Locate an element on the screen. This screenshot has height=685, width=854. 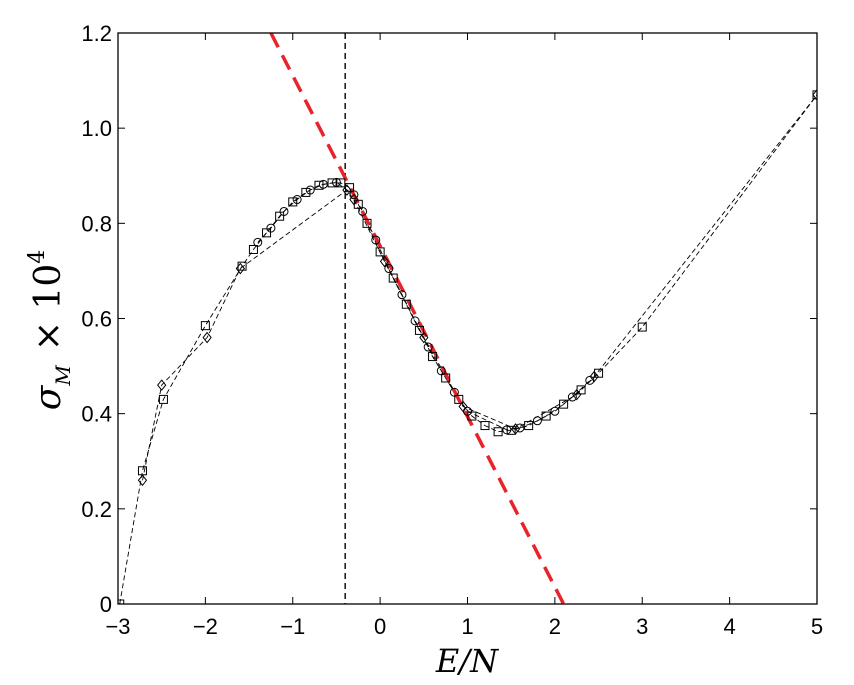
x-tick-label: −2 is located at coordinates (205, 626).